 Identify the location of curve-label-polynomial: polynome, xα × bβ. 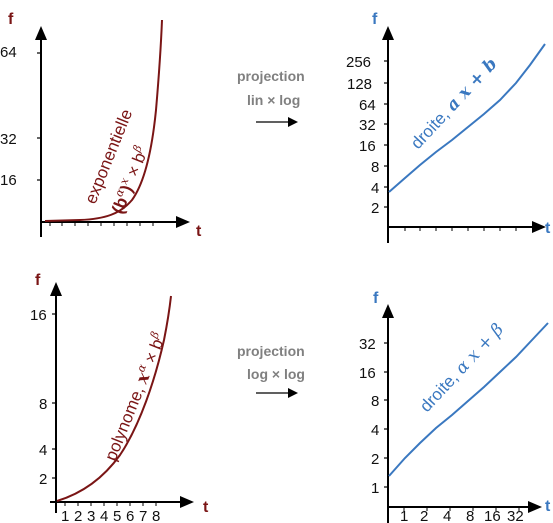
(134, 397).